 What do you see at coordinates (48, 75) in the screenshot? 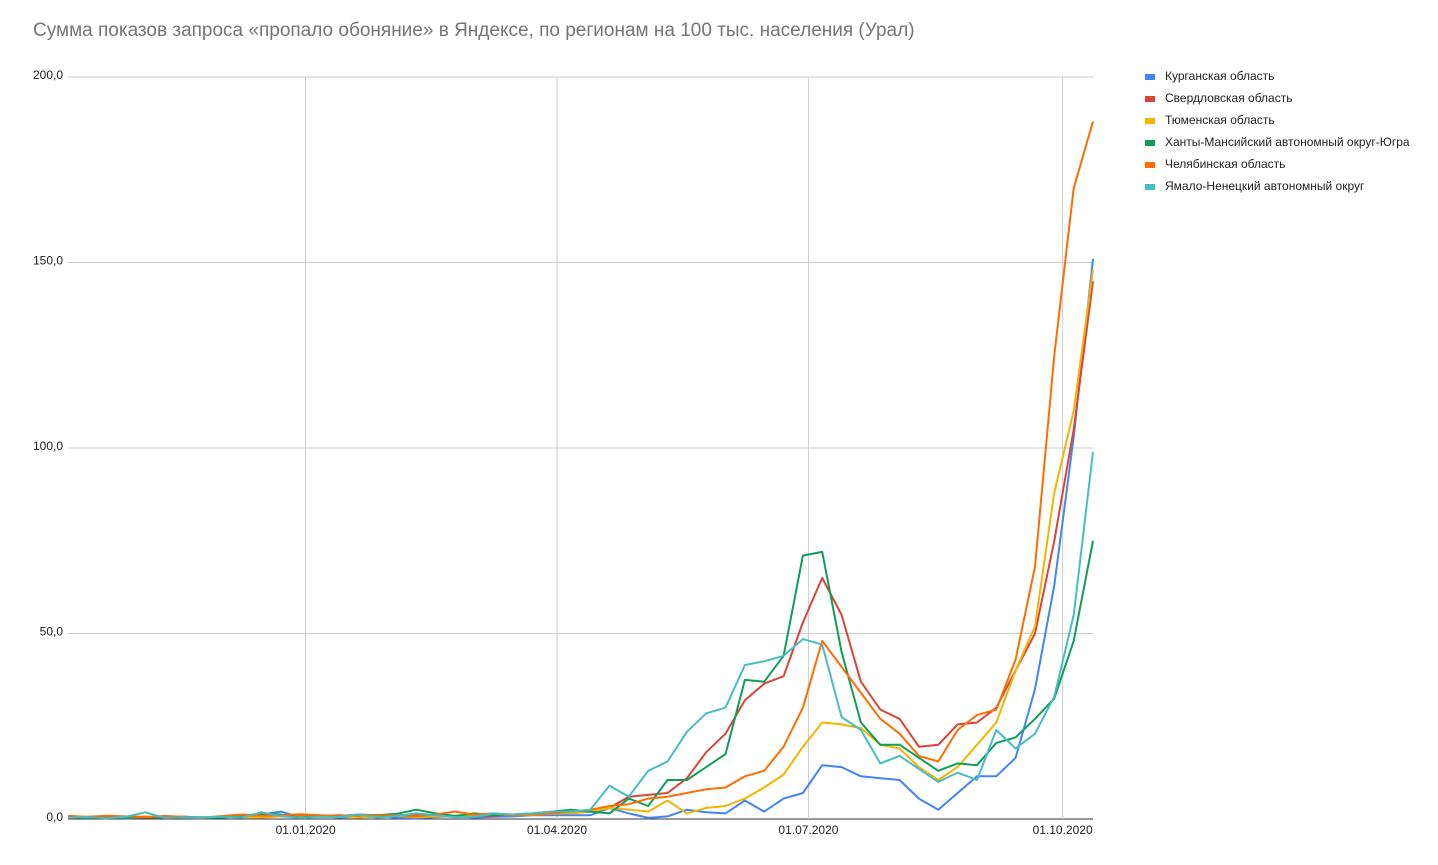
I see `y-tick-label: 200,0` at bounding box center [48, 75].